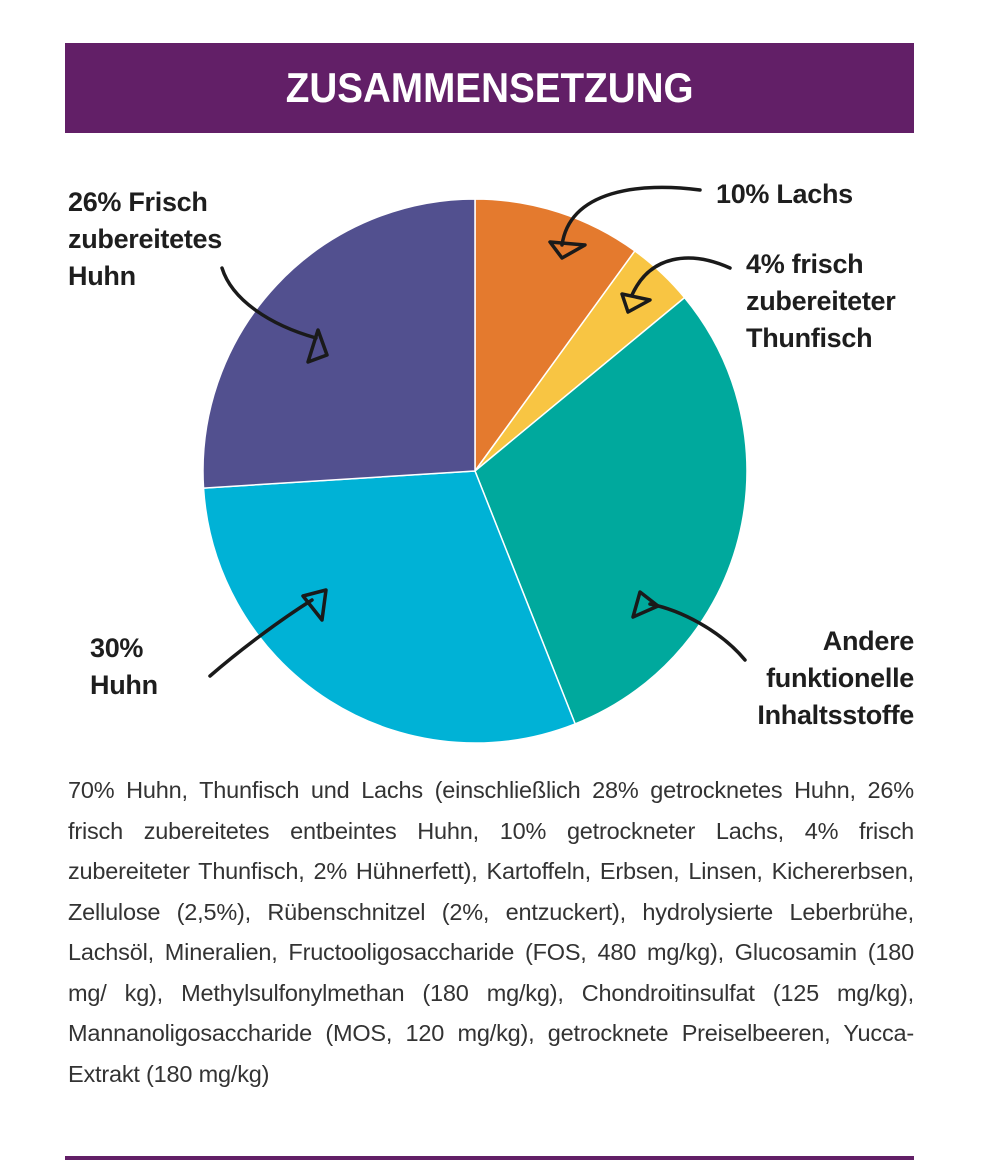 The image size is (987, 1160). Describe the element at coordinates (117, 648) in the screenshot. I see `label-line: 30%` at that location.